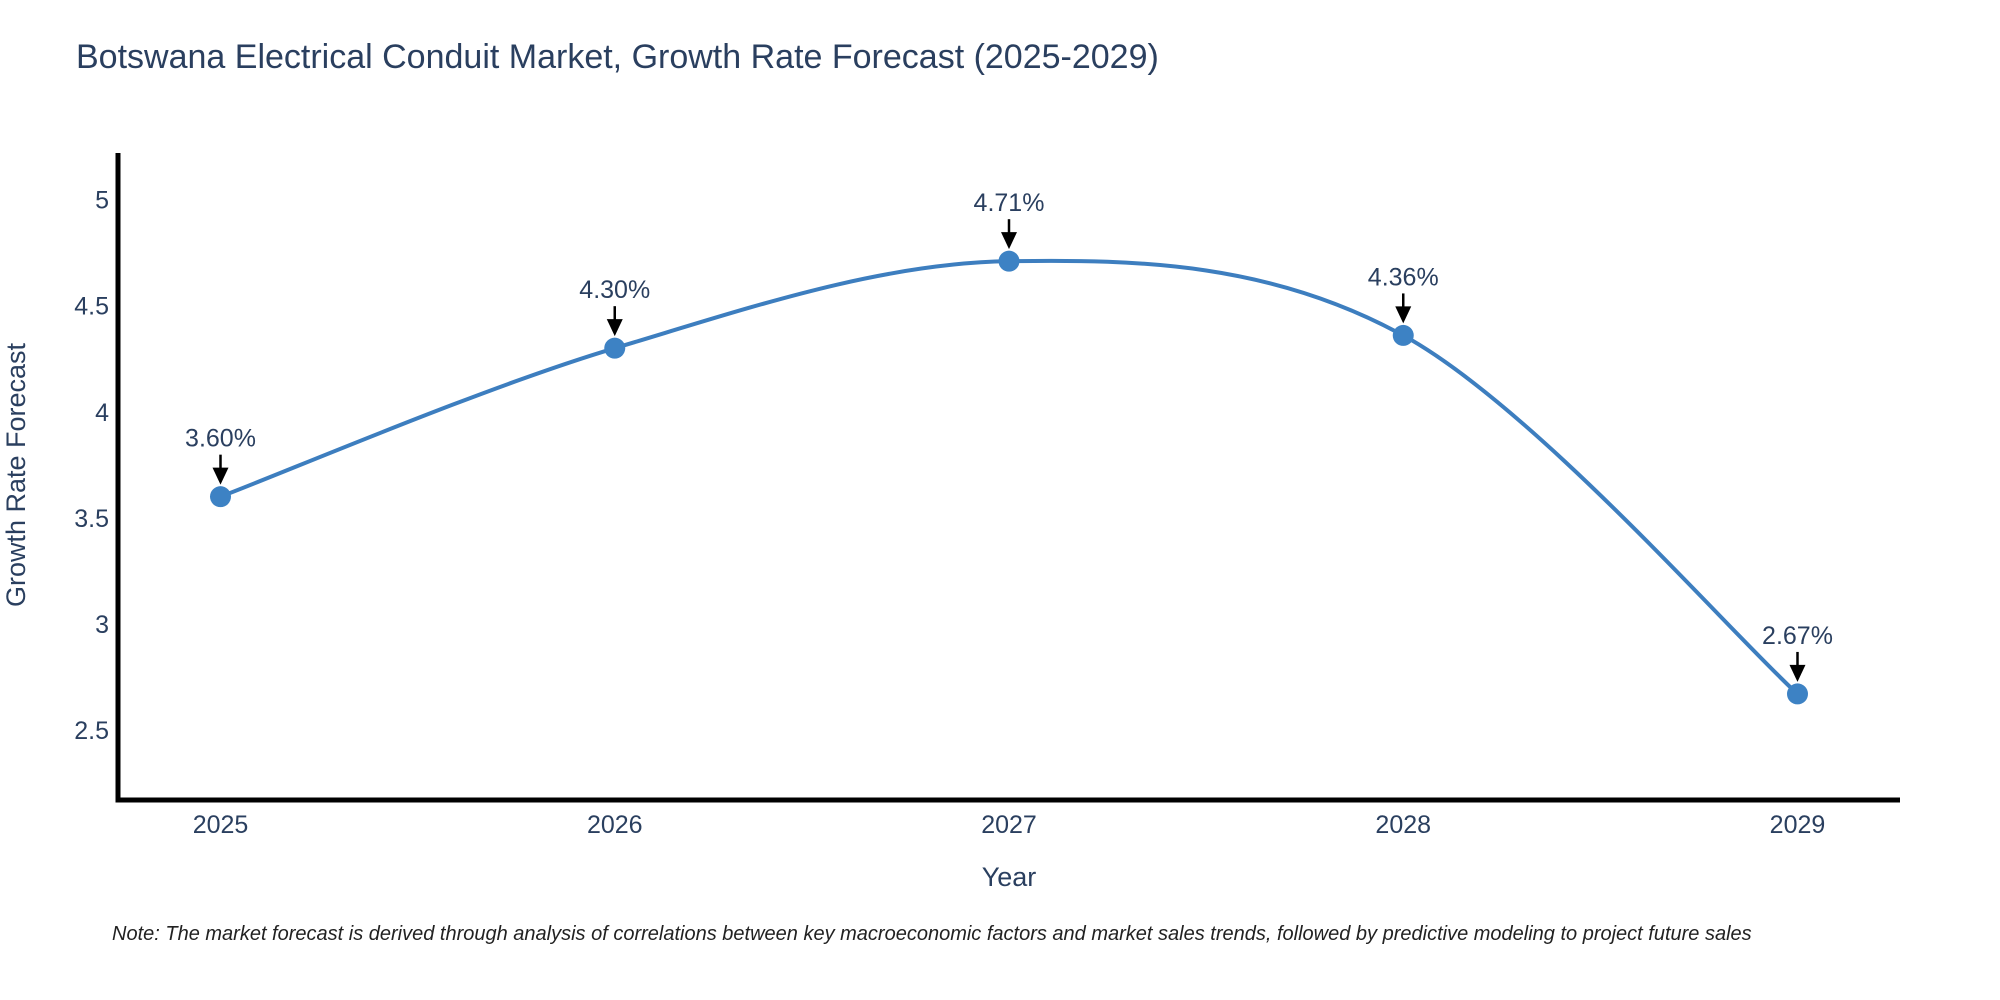 The height and width of the screenshot is (1000, 2000). I want to click on y-tick-label: 2.5, so click(91, 731).